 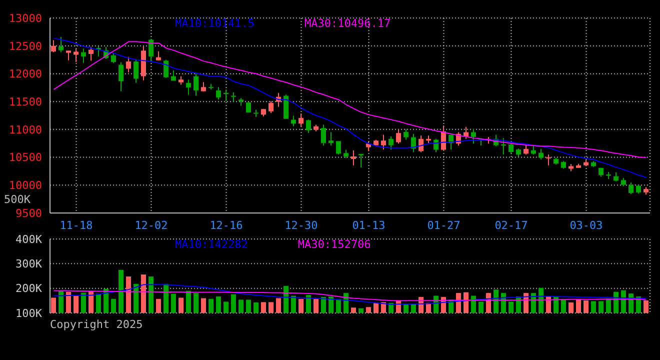 What do you see at coordinates (25, 101) in the screenshot?
I see `y-tick-label: 11500` at bounding box center [25, 101].